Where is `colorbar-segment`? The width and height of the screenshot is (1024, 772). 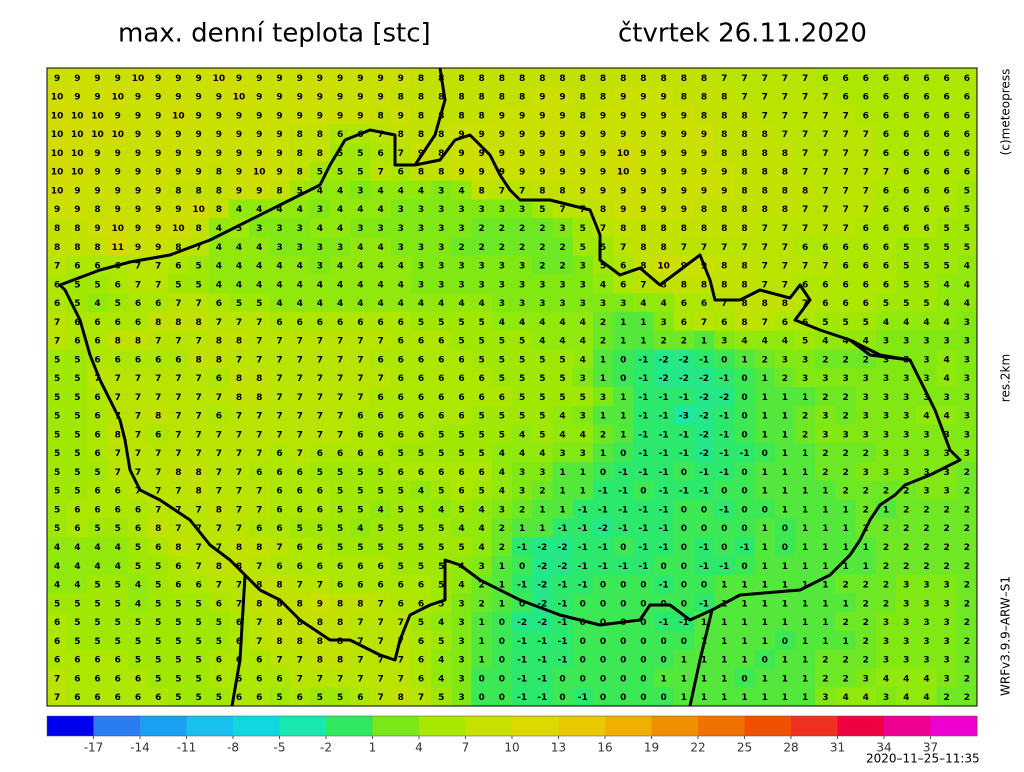 colorbar-segment is located at coordinates (535, 726).